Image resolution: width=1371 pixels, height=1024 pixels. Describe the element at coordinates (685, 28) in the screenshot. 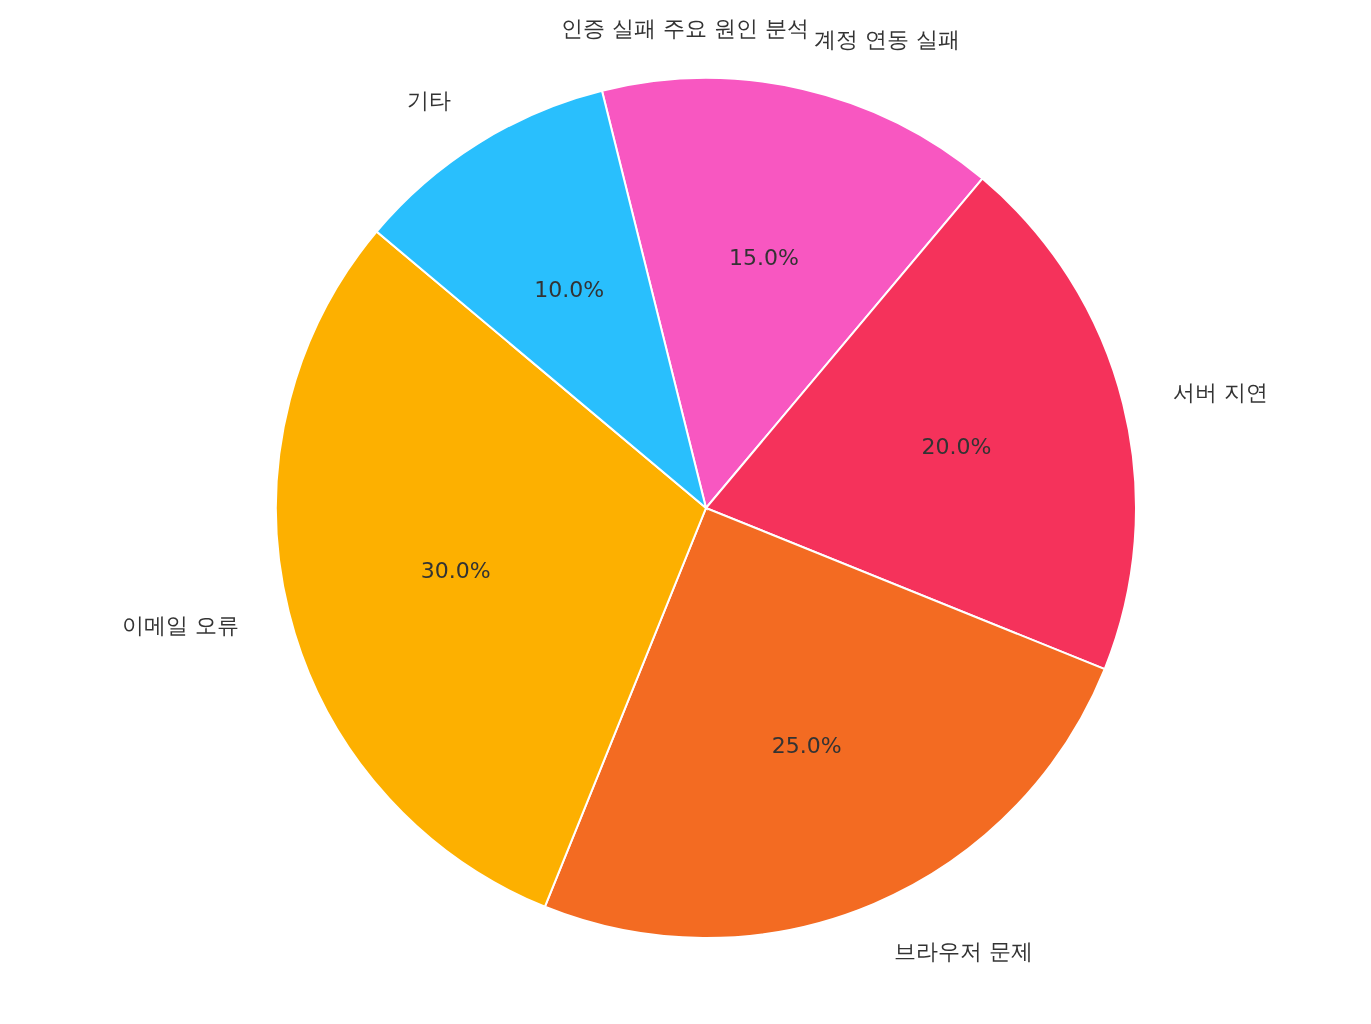

I see `chart-title: 인증 실패 주요 원인 분석` at that location.